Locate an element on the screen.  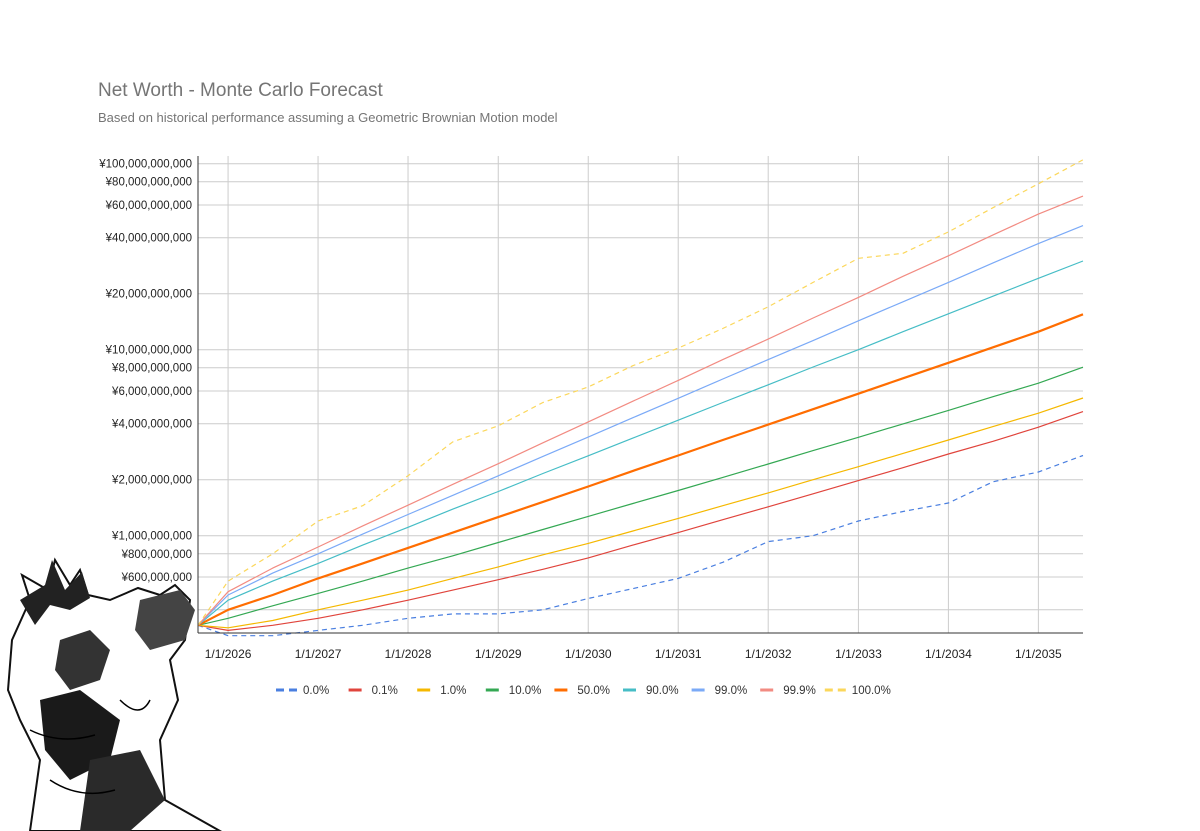
y-tick-label: ¥100,000,000,000 is located at coordinates (145, 165).